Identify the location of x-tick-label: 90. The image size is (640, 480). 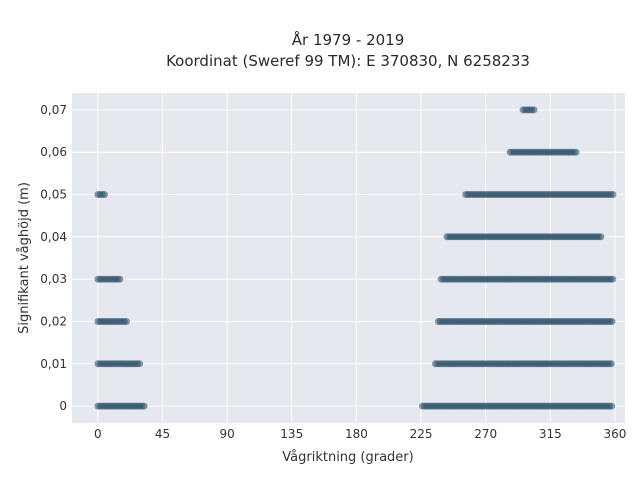
(226, 434).